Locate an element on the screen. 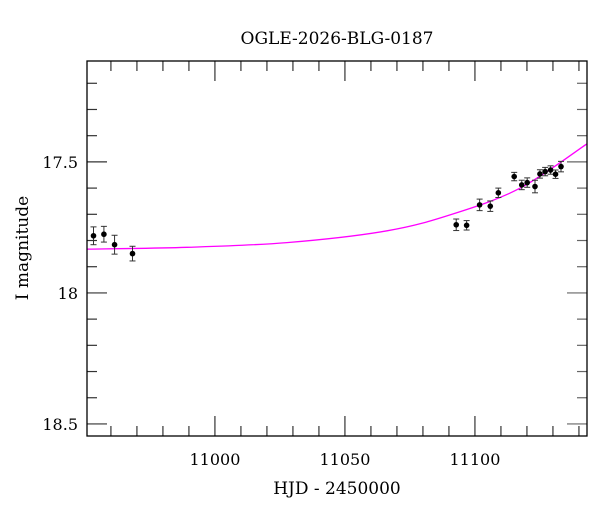 The height and width of the screenshot is (512, 600). y-tick-label: 17.5 is located at coordinates (60, 162).